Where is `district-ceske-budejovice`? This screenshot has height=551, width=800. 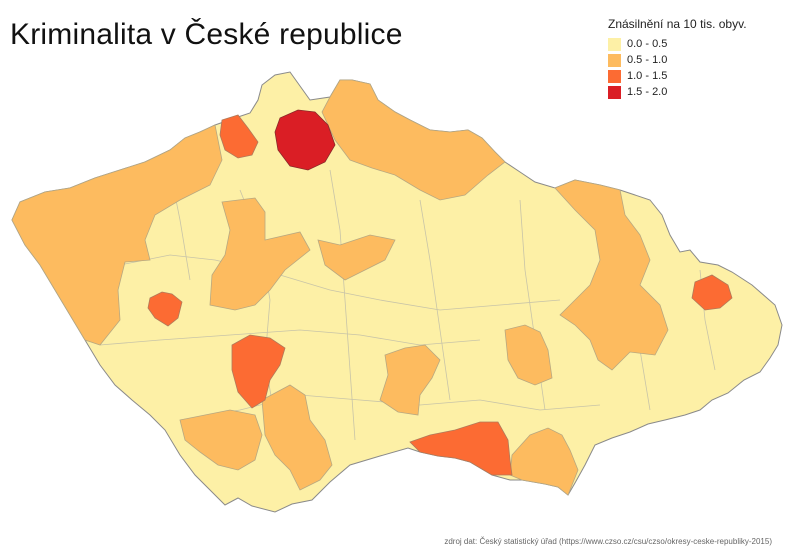 district-ceske-budejovice is located at coordinates (297, 437).